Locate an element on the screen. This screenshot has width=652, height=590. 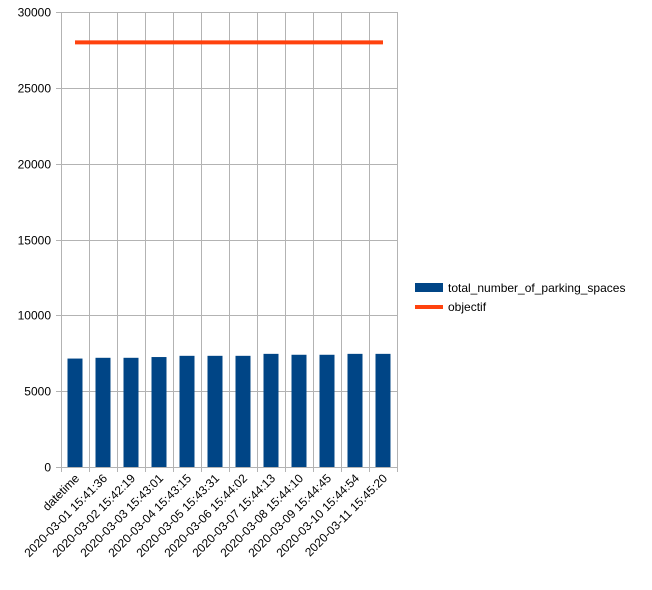
legend-swatch-line is located at coordinates (429, 306).